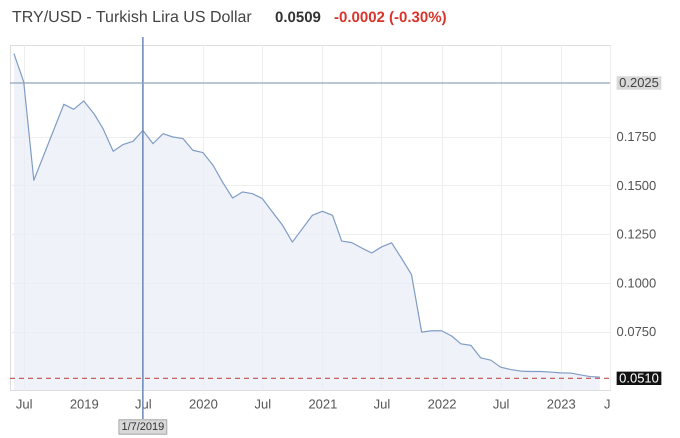  Describe the element at coordinates (636, 282) in the screenshot. I see `y-tick-label: 0.1000` at that location.